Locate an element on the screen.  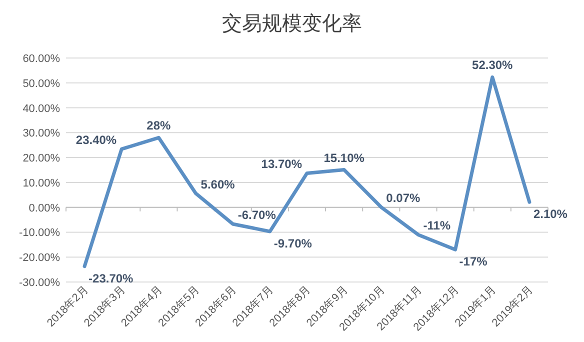
y-tick-label: 20.00% is located at coordinates (41, 158).